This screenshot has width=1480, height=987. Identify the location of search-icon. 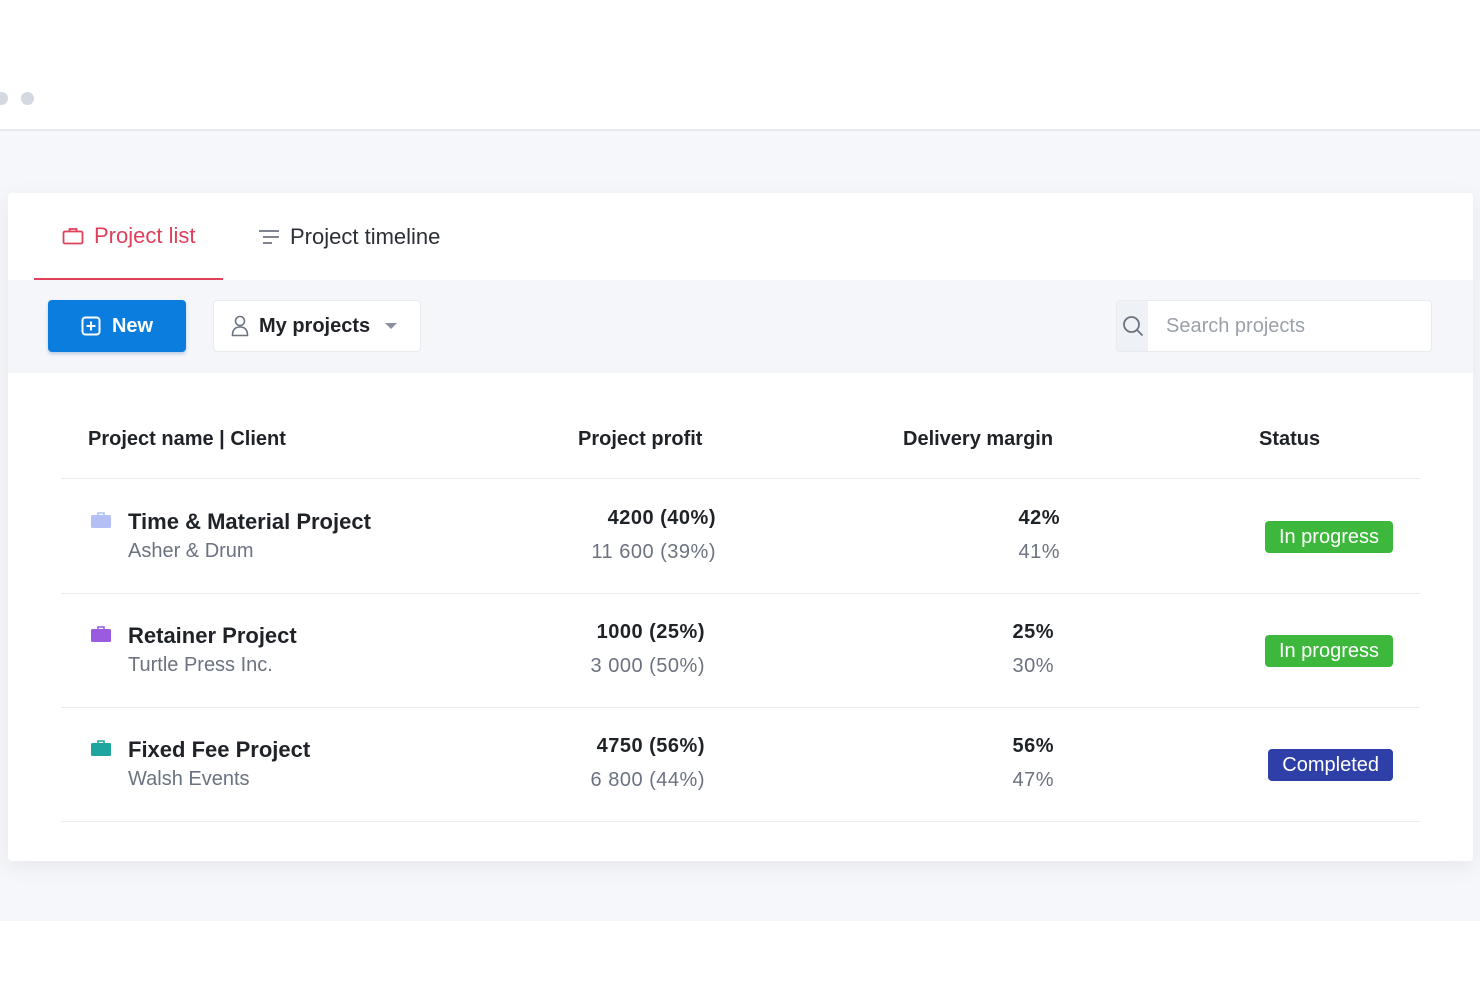
(1132, 326).